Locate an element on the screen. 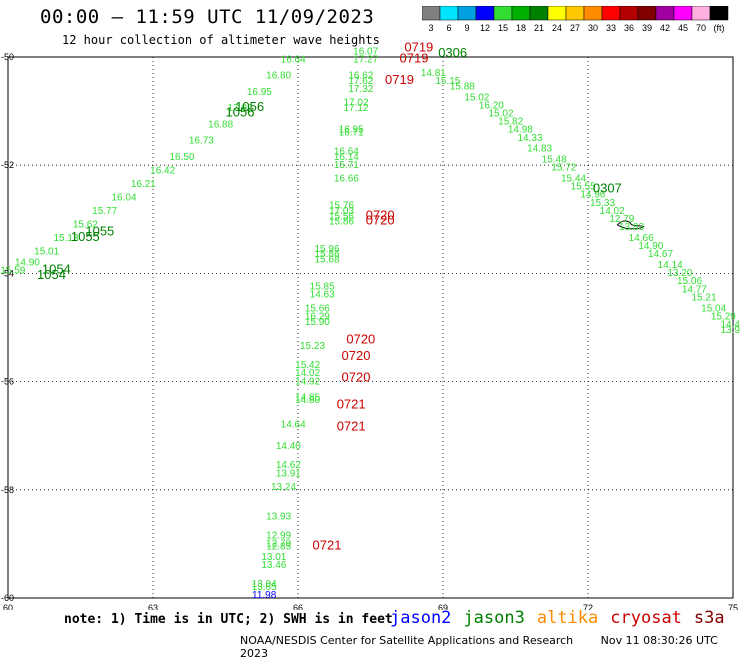 The height and width of the screenshot is (660, 740). wave-height-label: 14.40 is located at coordinates (288, 446).